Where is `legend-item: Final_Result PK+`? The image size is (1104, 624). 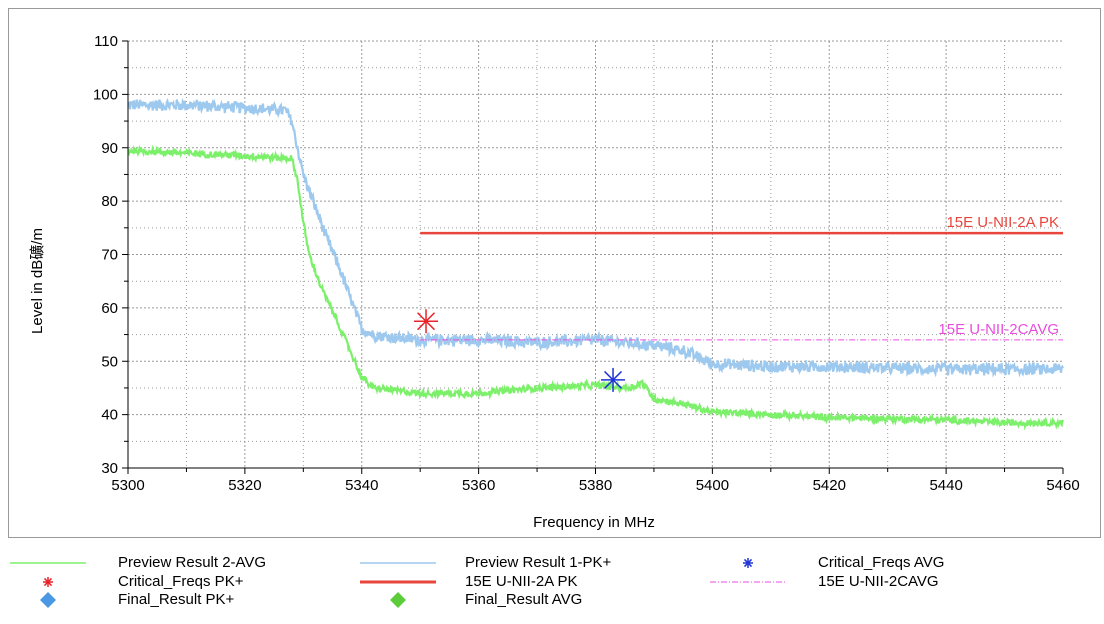 legend-item: Final_Result PK+ is located at coordinates (552, 600).